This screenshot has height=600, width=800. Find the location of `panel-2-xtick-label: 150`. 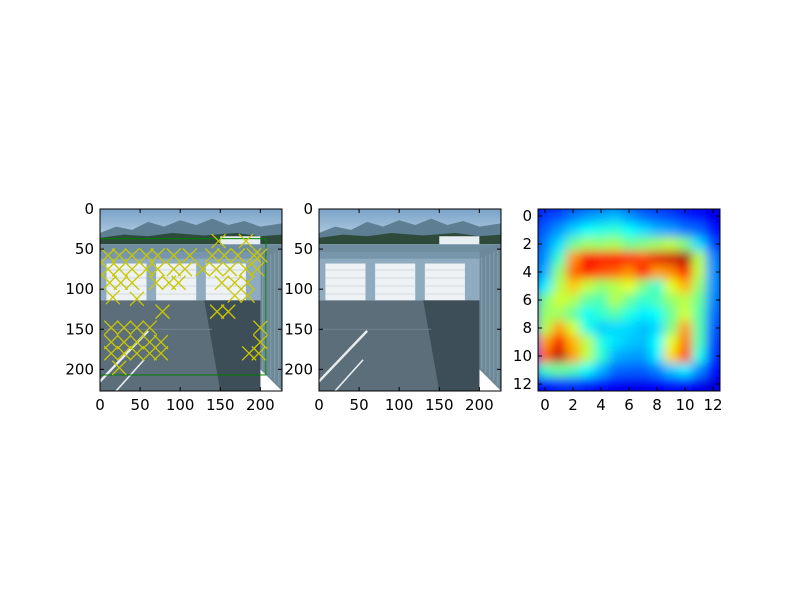

panel-2-xtick-label: 150 is located at coordinates (439, 405).